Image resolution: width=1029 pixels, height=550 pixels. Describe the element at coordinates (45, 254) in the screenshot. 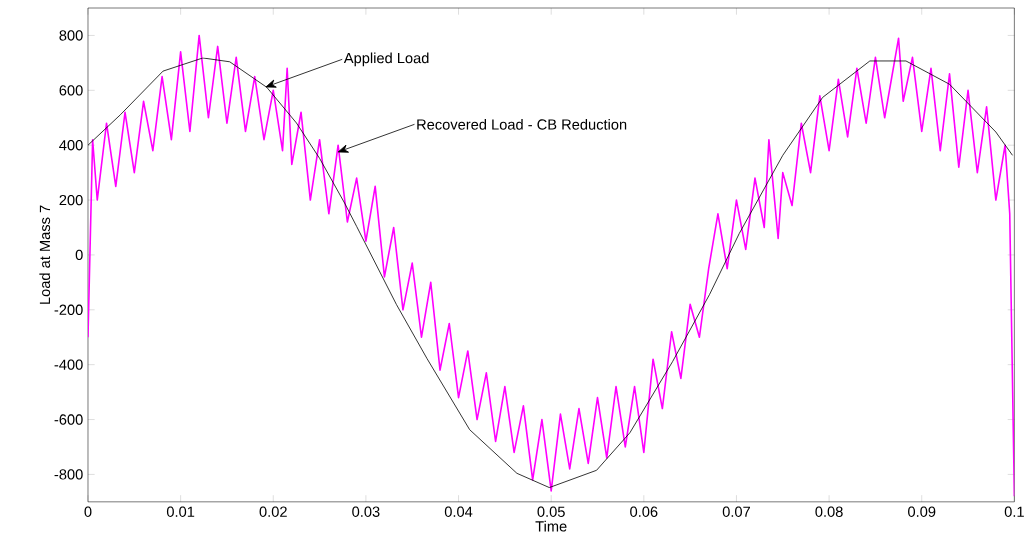

I see `y-axis-title: Load at Mass 7` at that location.